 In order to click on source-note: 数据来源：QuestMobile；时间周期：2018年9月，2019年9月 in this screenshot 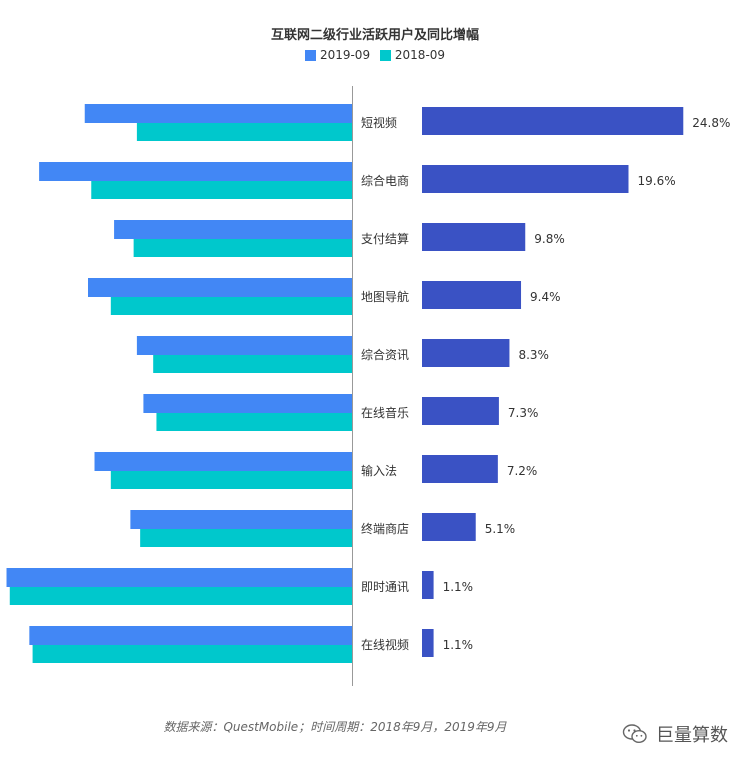, I will do `click(335, 727)`.